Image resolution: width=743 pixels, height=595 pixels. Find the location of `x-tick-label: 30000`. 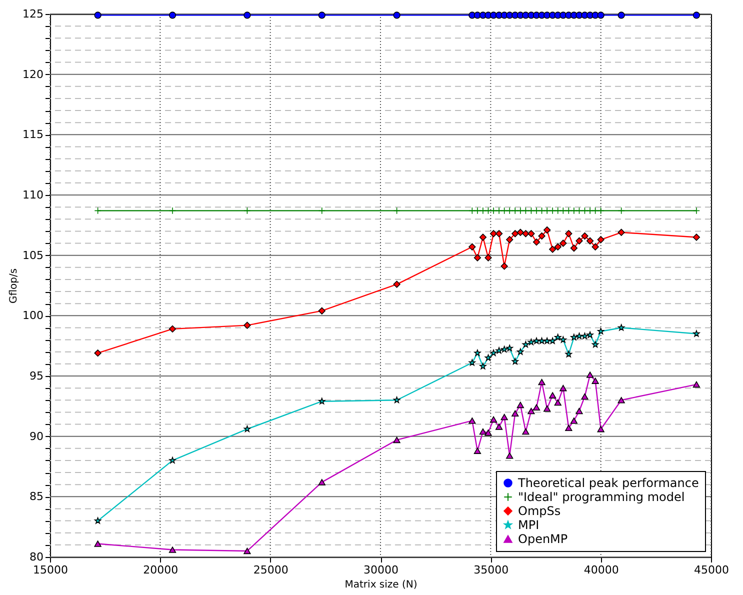

x-tick-label: 30000 is located at coordinates (381, 570).